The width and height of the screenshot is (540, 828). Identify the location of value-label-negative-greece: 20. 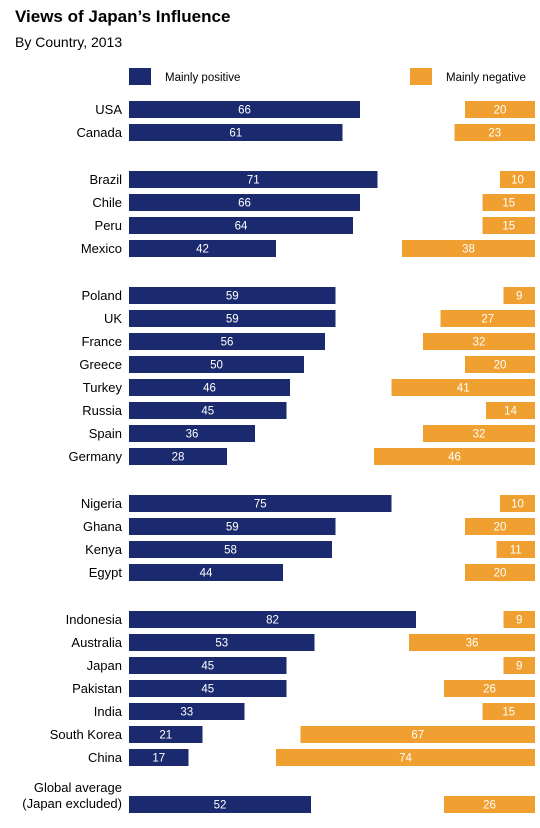
(500, 366).